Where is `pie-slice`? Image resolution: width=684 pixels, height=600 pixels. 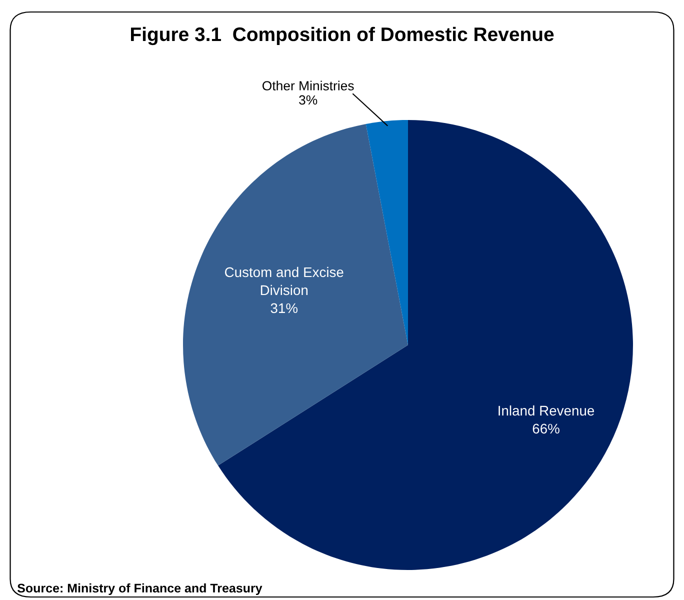 pie-slice is located at coordinates (387, 232).